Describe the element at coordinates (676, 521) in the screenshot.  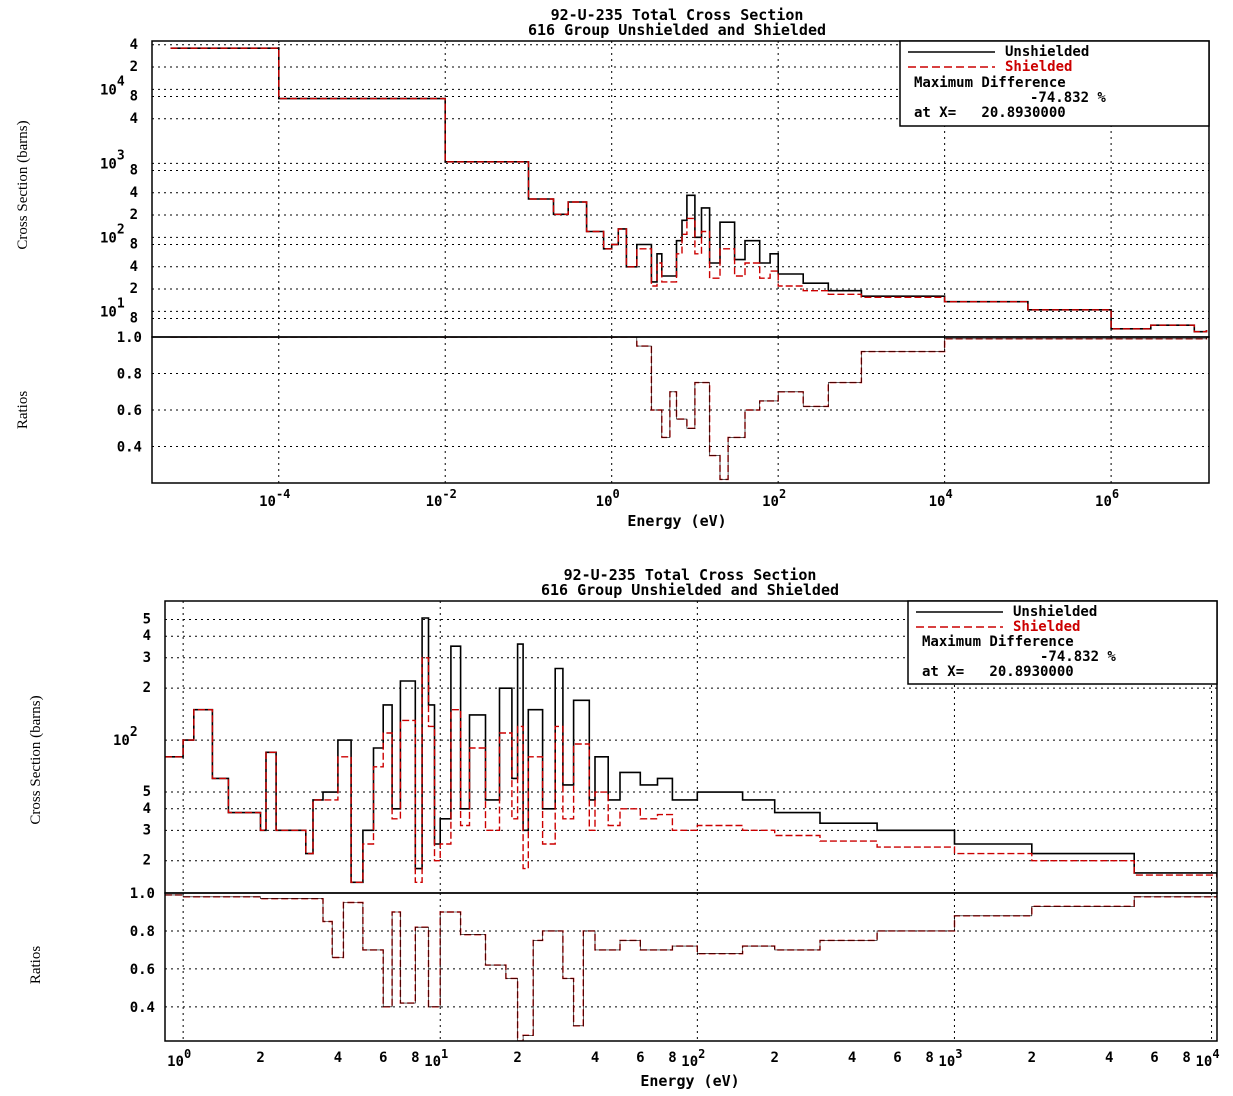
I see `chart-1-xlabel: Energy (eV)` at that location.